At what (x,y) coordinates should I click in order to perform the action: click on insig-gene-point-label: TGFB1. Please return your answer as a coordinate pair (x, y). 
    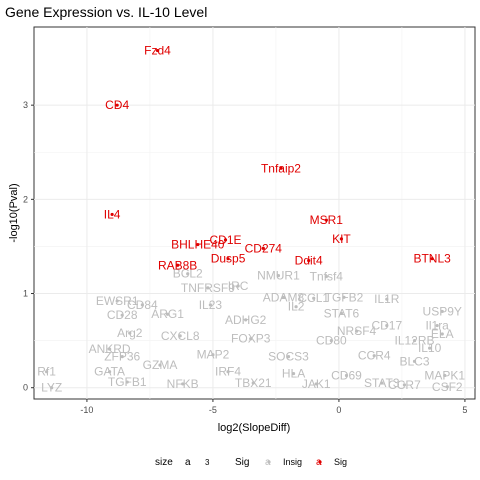
    Looking at the image, I should click on (127, 382).